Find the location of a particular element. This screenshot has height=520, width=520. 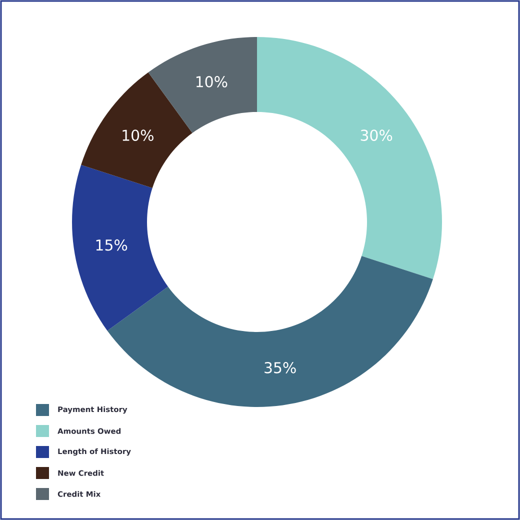

data-label: 30% is located at coordinates (376, 135).